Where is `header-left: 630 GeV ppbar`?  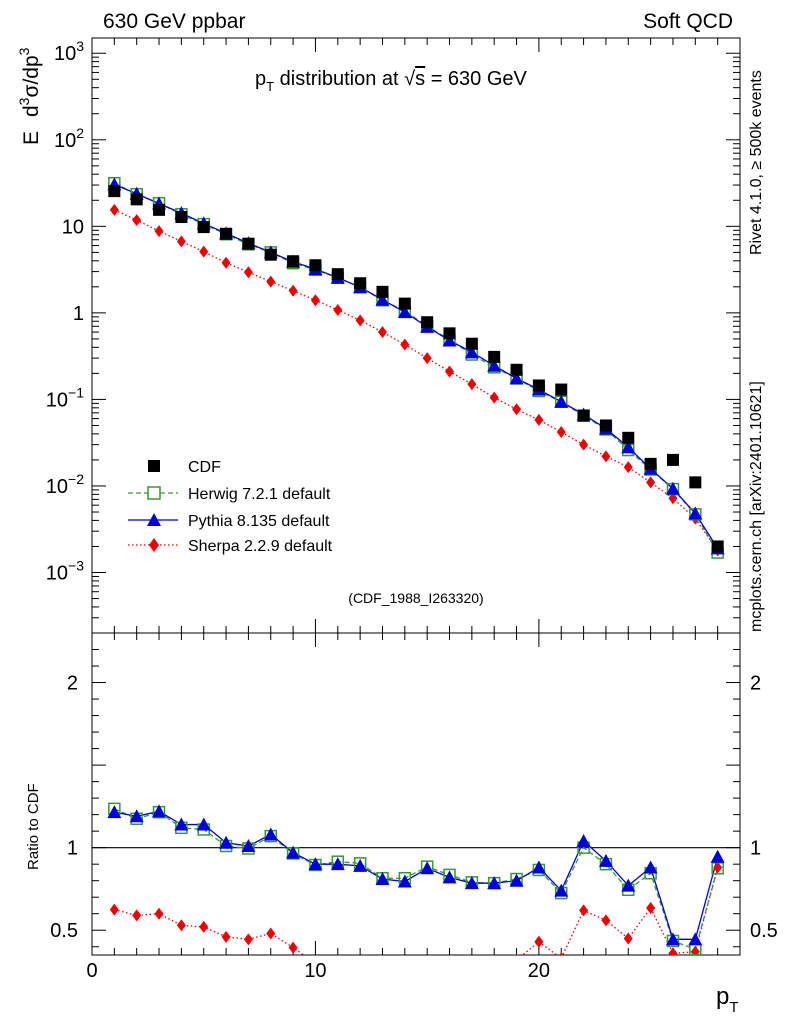
header-left: 630 GeV ppbar is located at coordinates (174, 21).